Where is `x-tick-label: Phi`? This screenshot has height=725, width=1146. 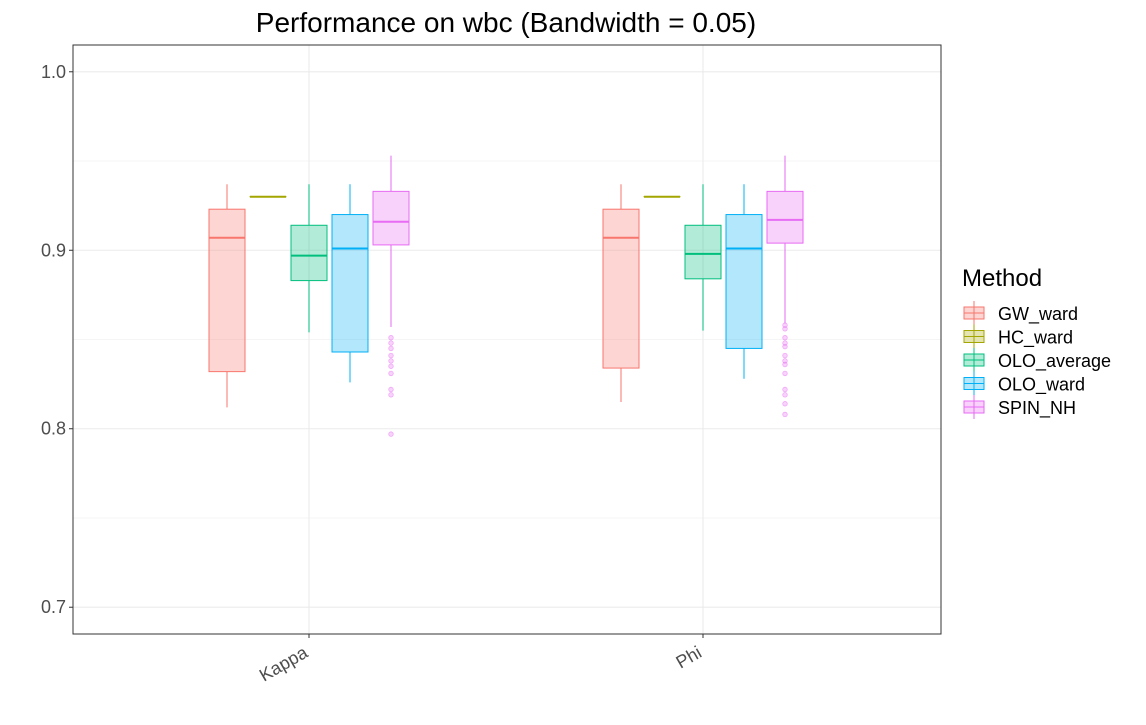 x-tick-label: Phi is located at coordinates (688, 657).